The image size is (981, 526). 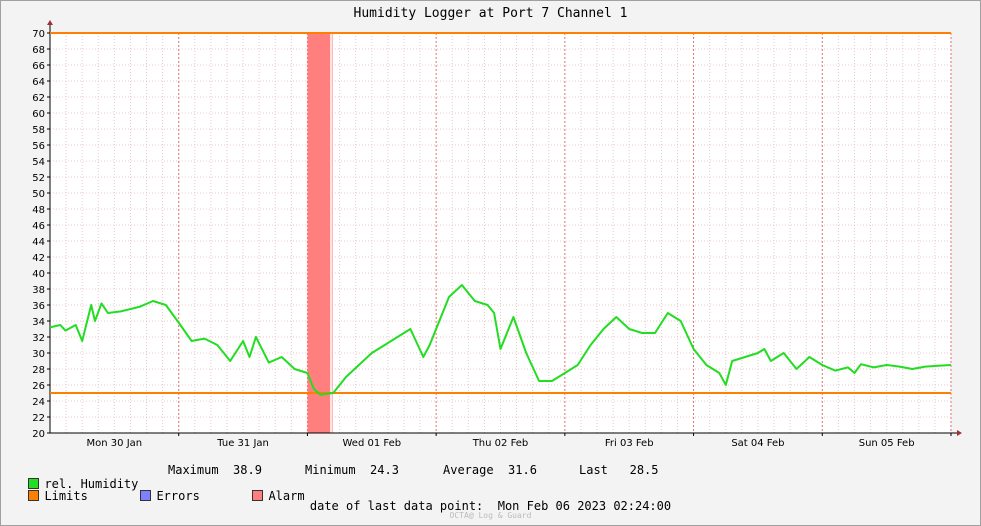 What do you see at coordinates (34, 483) in the screenshot?
I see `humidity-swatch` at bounding box center [34, 483].